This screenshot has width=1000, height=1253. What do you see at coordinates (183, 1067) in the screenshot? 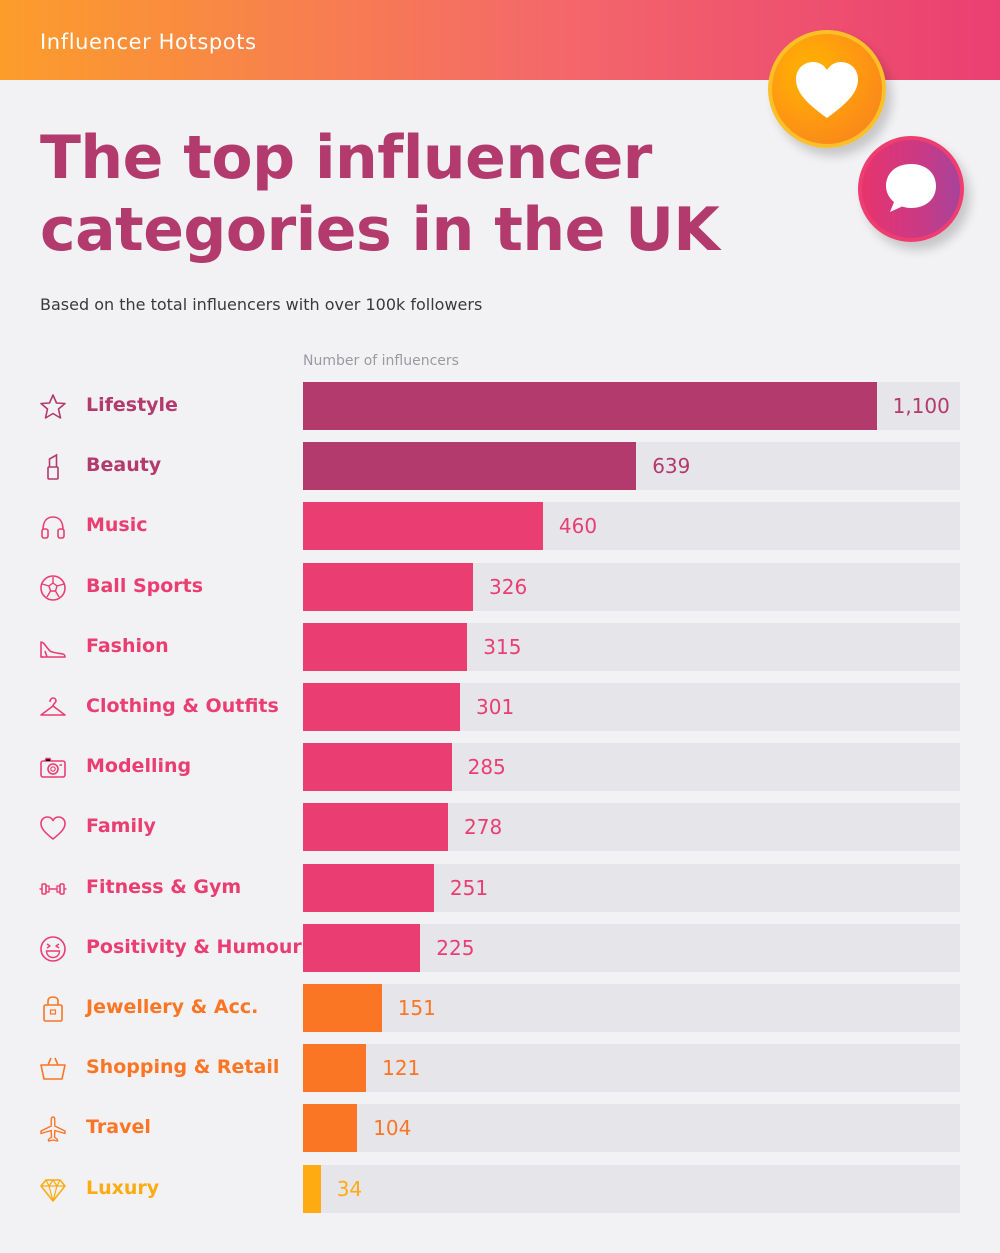
I see `category-label: Shopping & Retail` at bounding box center [183, 1067].